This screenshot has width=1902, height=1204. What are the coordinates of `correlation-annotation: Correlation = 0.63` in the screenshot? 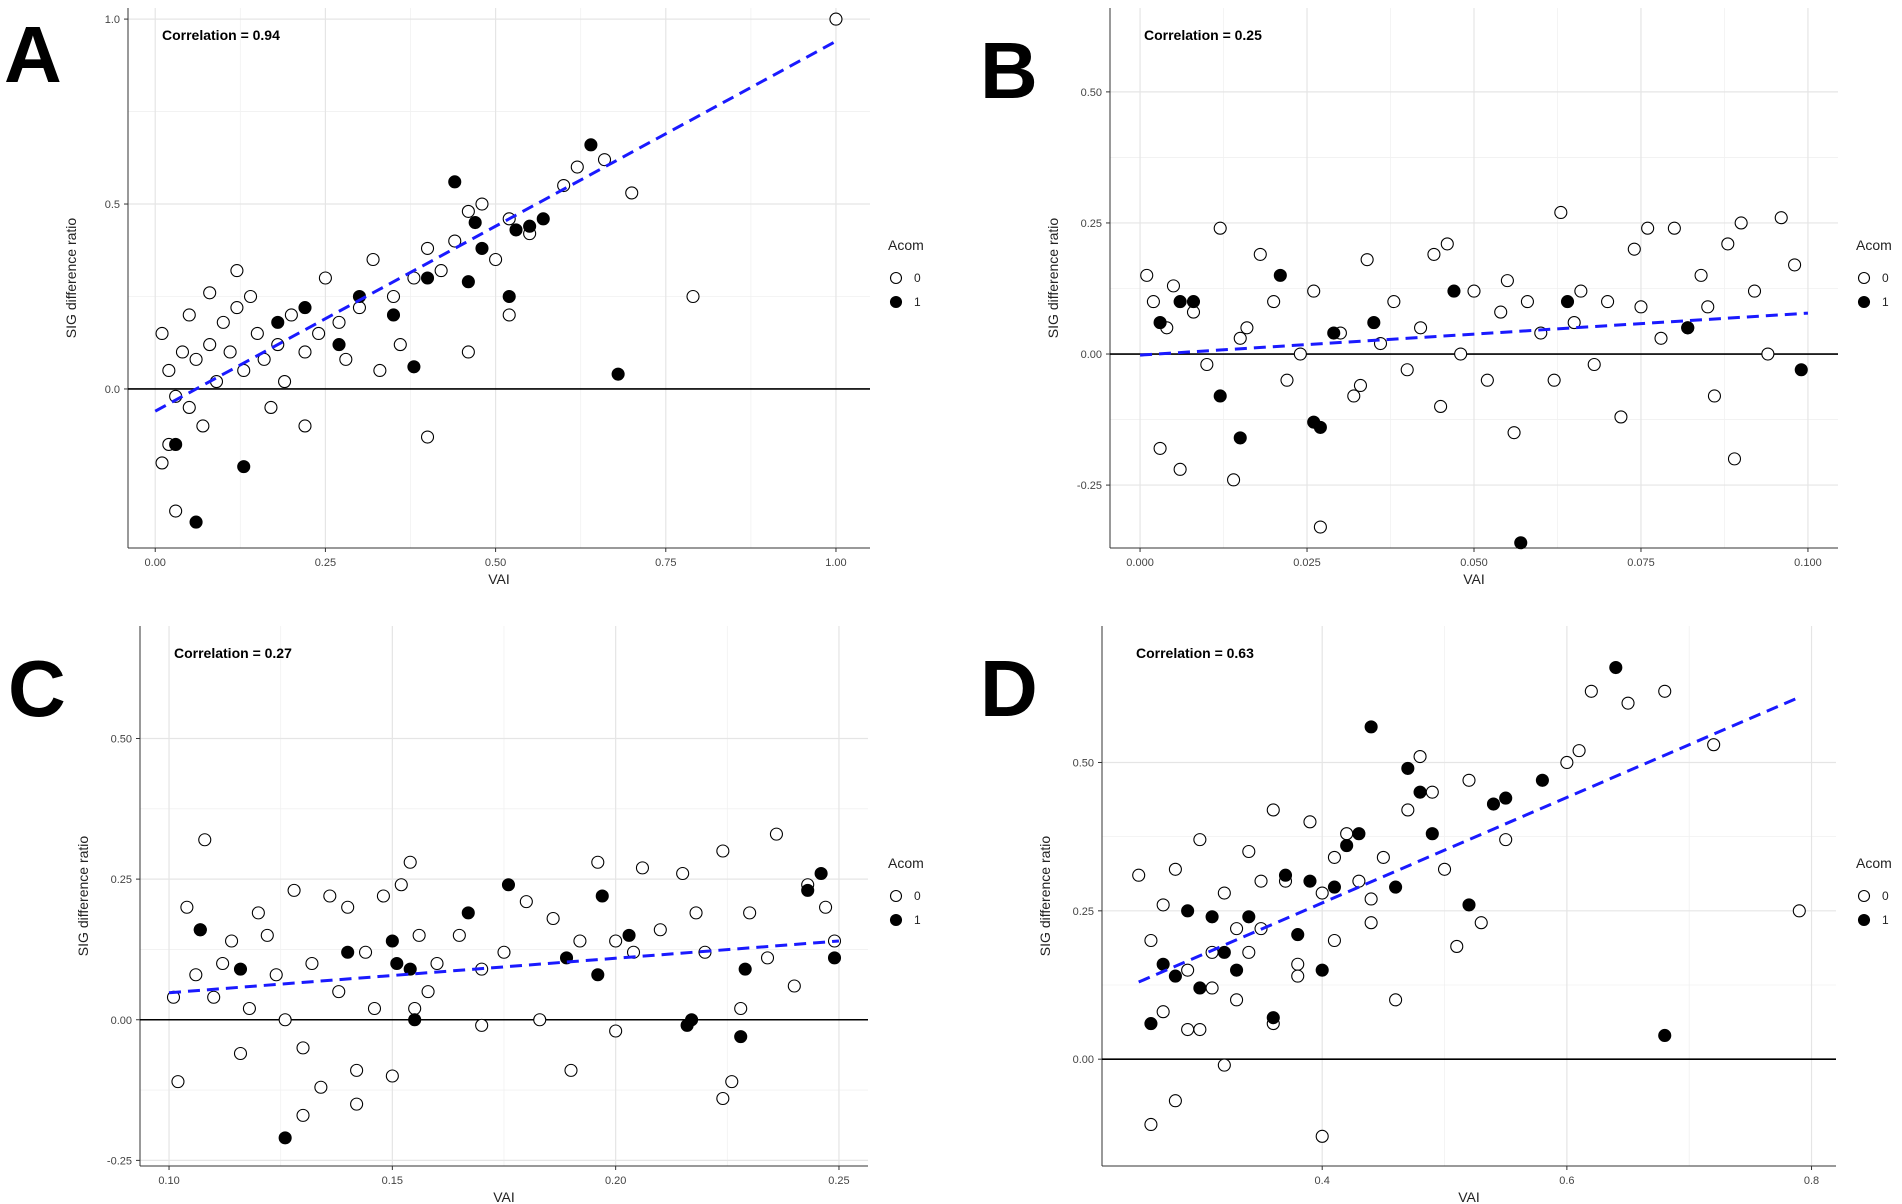 It's located at (1195, 653).